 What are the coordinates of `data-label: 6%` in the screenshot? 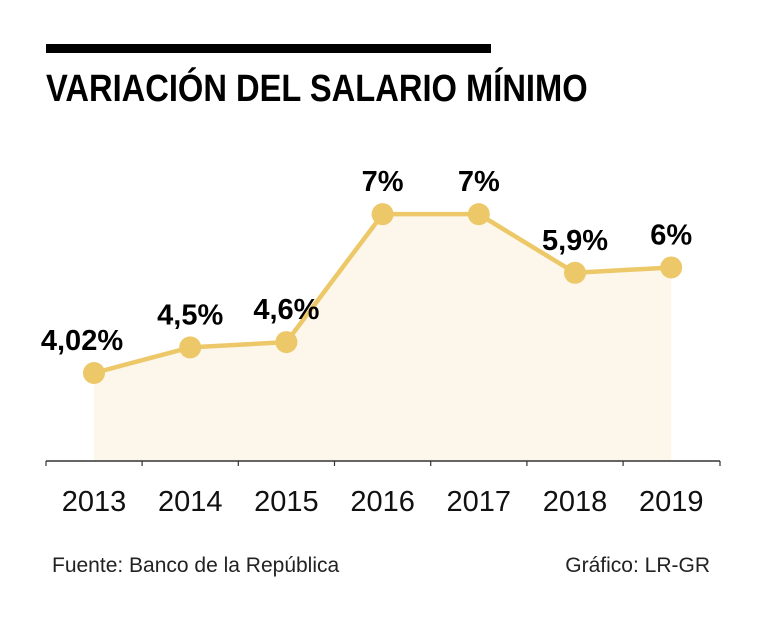 It's located at (671, 235).